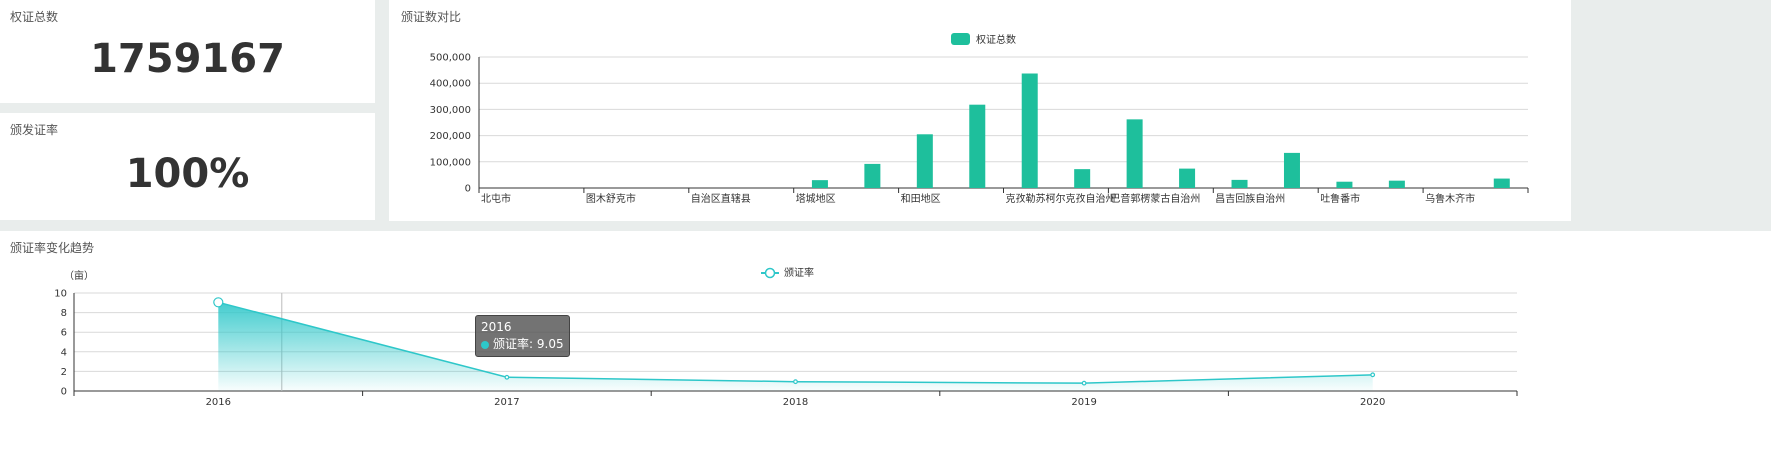 The height and width of the screenshot is (462, 1771). What do you see at coordinates (1372, 402) in the screenshot?
I see `x-tick-label: 2020` at bounding box center [1372, 402].